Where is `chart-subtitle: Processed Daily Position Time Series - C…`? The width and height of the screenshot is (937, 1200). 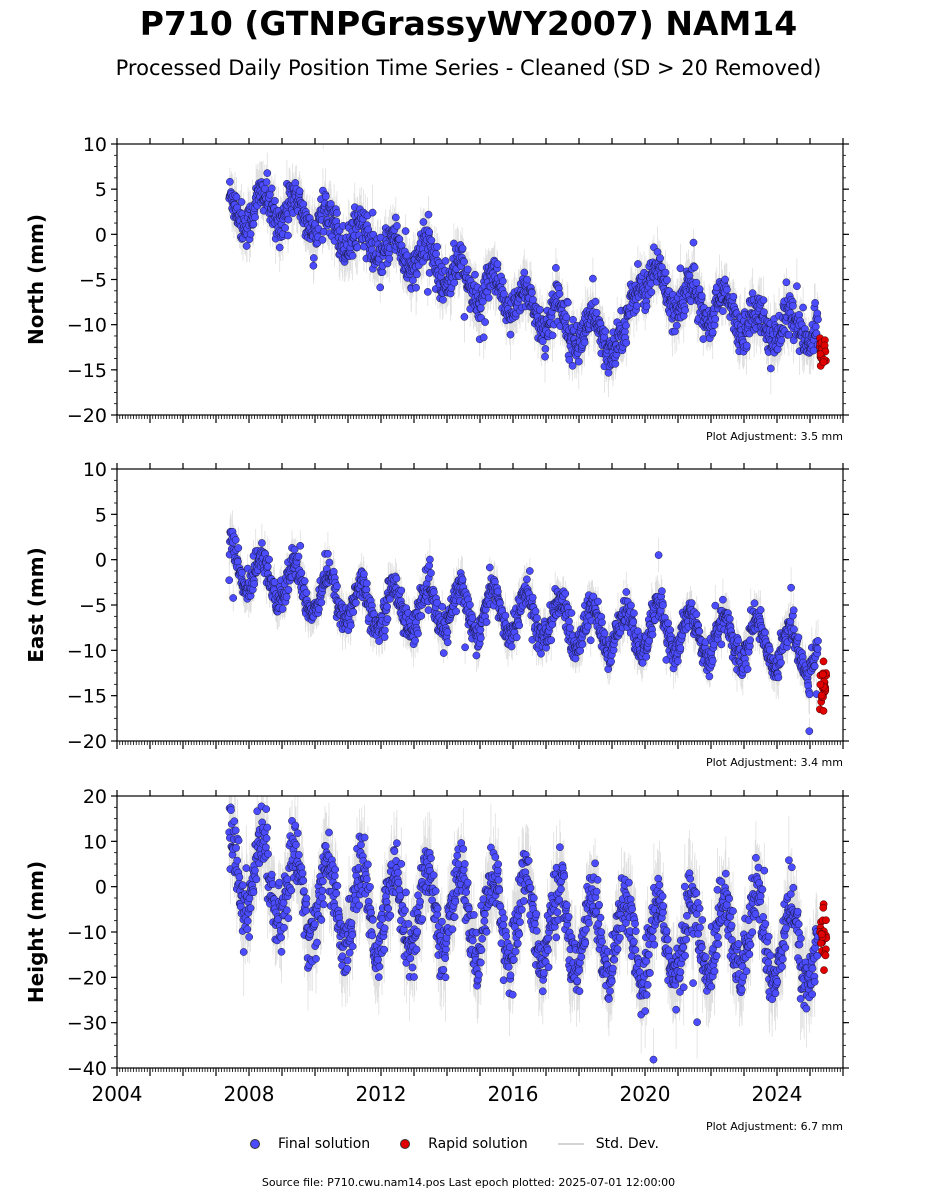
chart-subtitle: Processed Daily Position Time Series - C… is located at coordinates (468, 68).